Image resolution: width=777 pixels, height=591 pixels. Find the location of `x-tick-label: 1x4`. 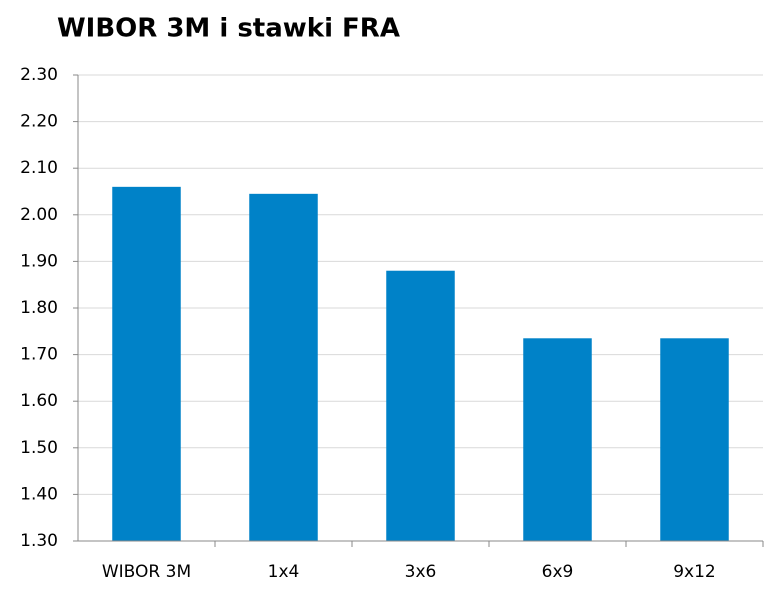

x-tick-label: 1x4 is located at coordinates (284, 572).